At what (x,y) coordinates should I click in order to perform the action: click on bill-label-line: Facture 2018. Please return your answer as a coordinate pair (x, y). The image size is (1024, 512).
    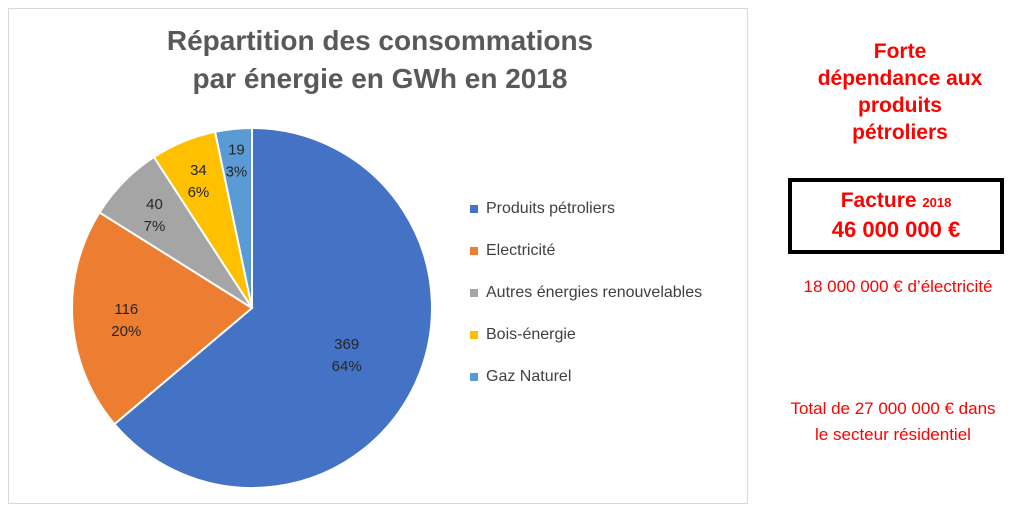
    Looking at the image, I should click on (896, 202).